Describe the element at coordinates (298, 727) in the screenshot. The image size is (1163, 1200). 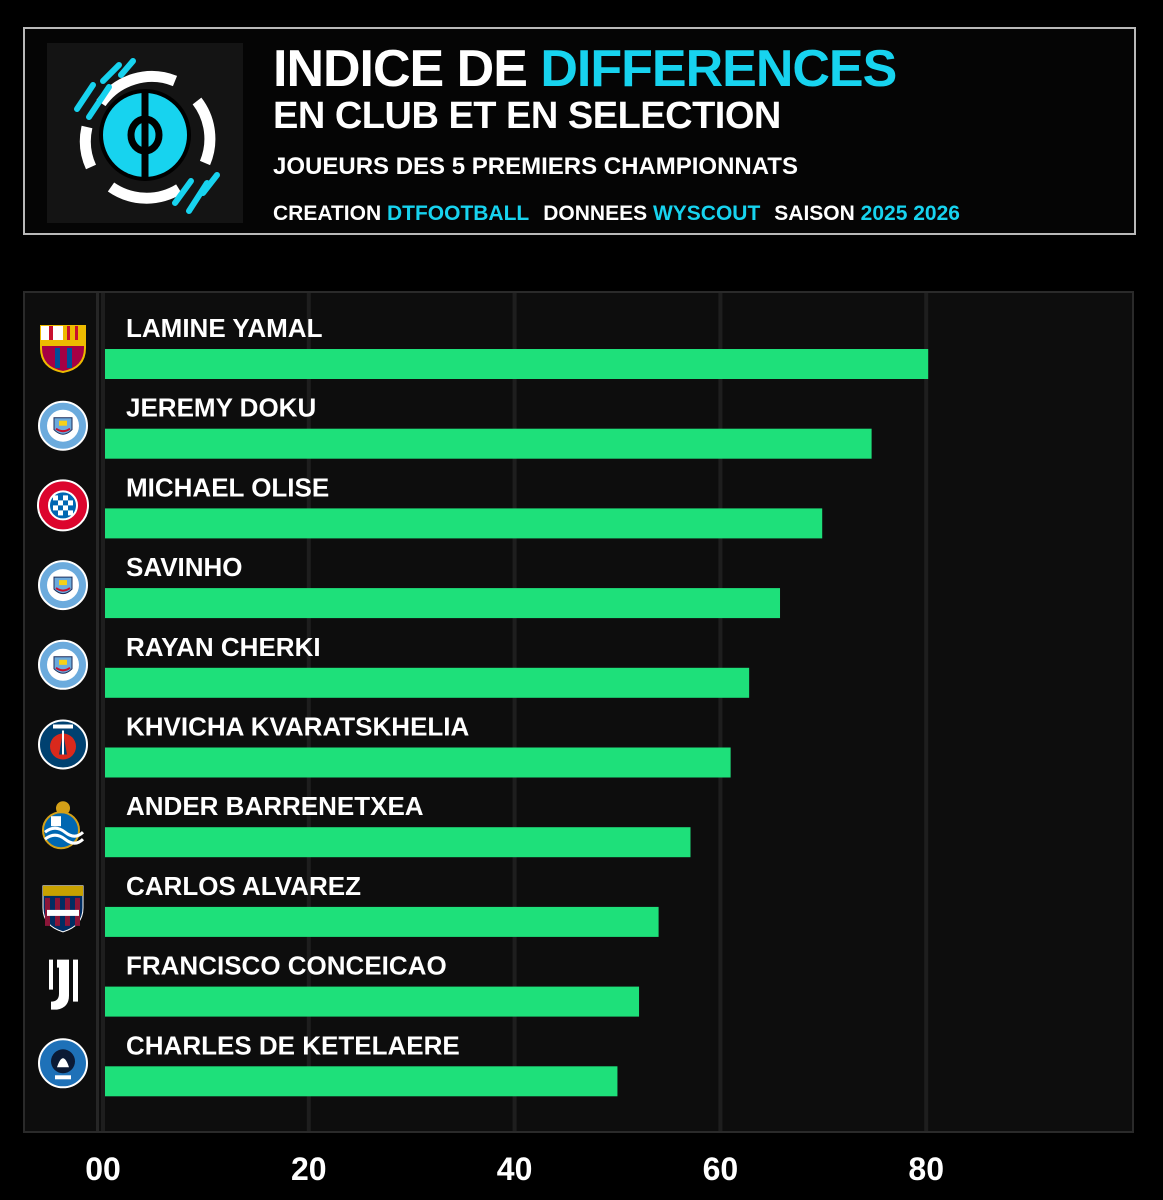
I see `player-name-label: KHVICHA KVARATSKHELIA` at that location.